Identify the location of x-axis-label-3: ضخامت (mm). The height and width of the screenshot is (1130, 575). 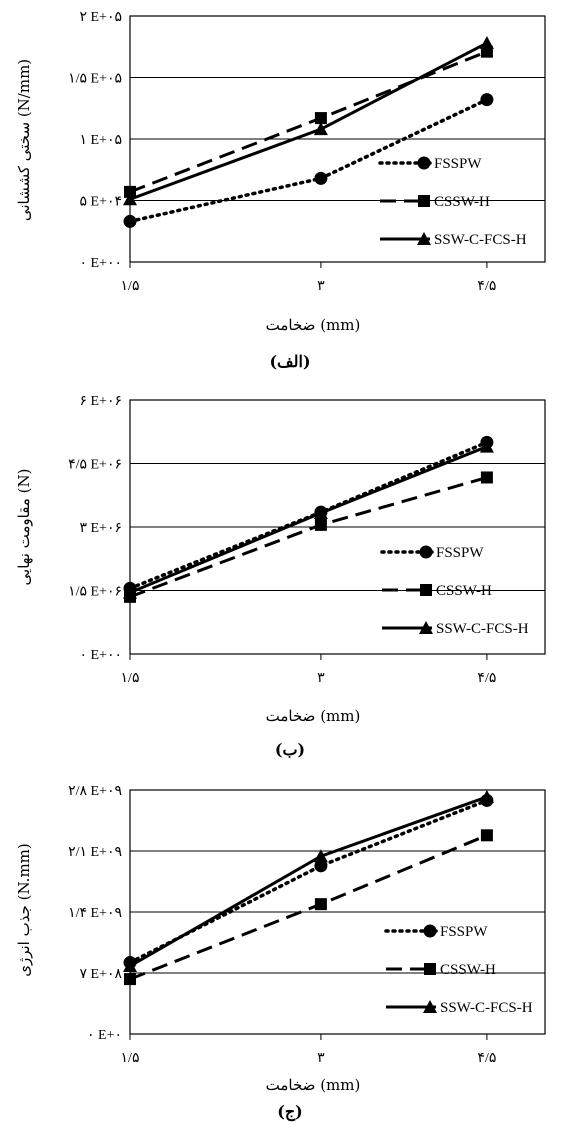
(313, 1085).